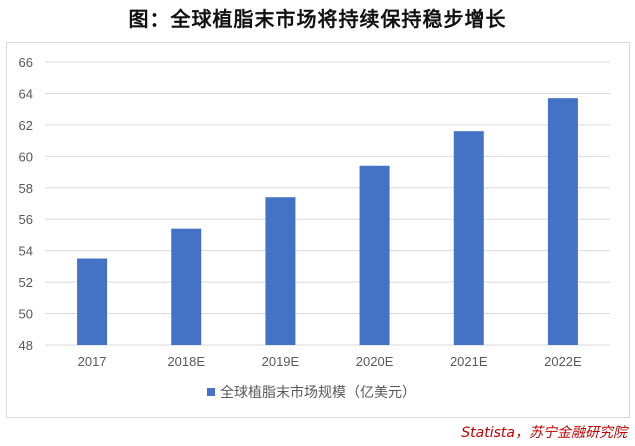 The image size is (635, 446). Describe the element at coordinates (211, 392) in the screenshot. I see `legend-swatch` at that location.